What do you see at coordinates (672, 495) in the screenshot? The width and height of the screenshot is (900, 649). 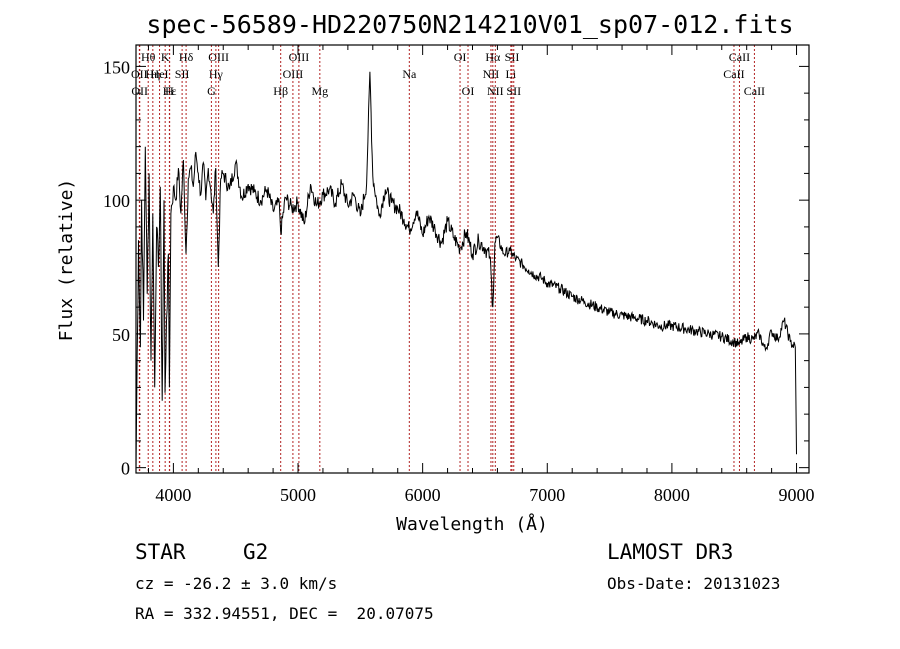 I see `x-tick-label-4: 8000` at bounding box center [672, 495].